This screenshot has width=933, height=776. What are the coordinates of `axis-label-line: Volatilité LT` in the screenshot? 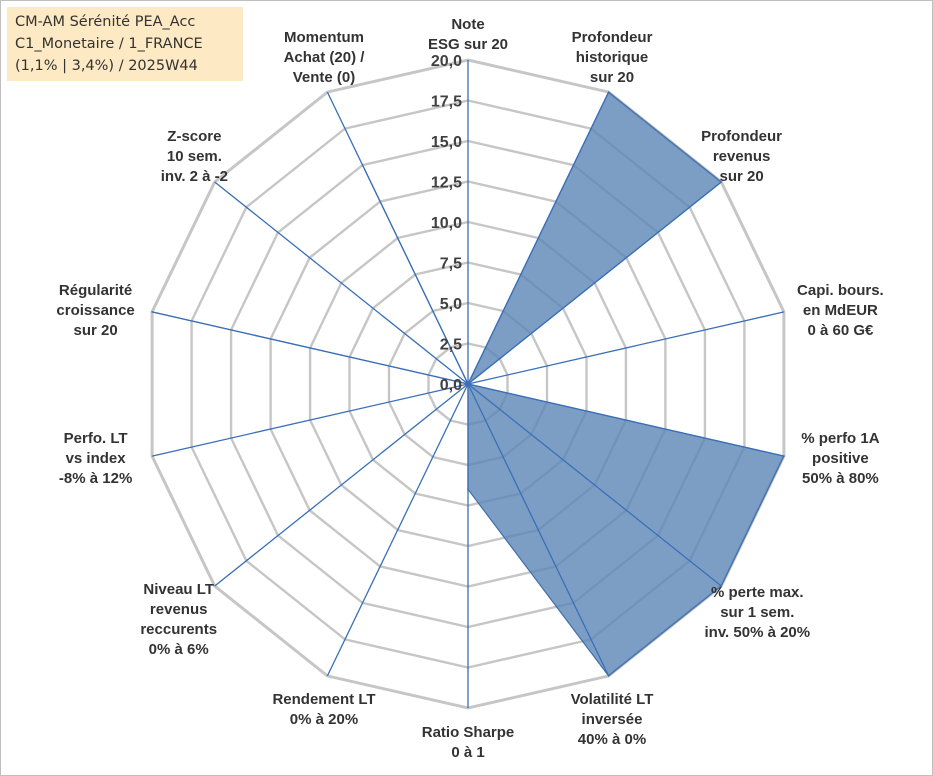 It's located at (612, 699).